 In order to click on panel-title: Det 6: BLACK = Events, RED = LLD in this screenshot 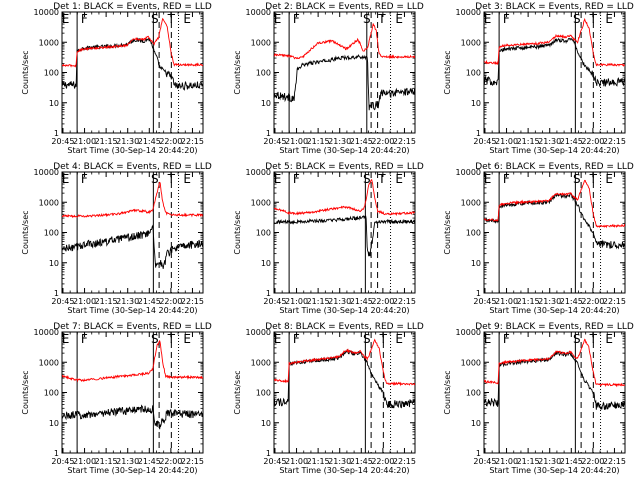, I will do `click(554, 167)`.